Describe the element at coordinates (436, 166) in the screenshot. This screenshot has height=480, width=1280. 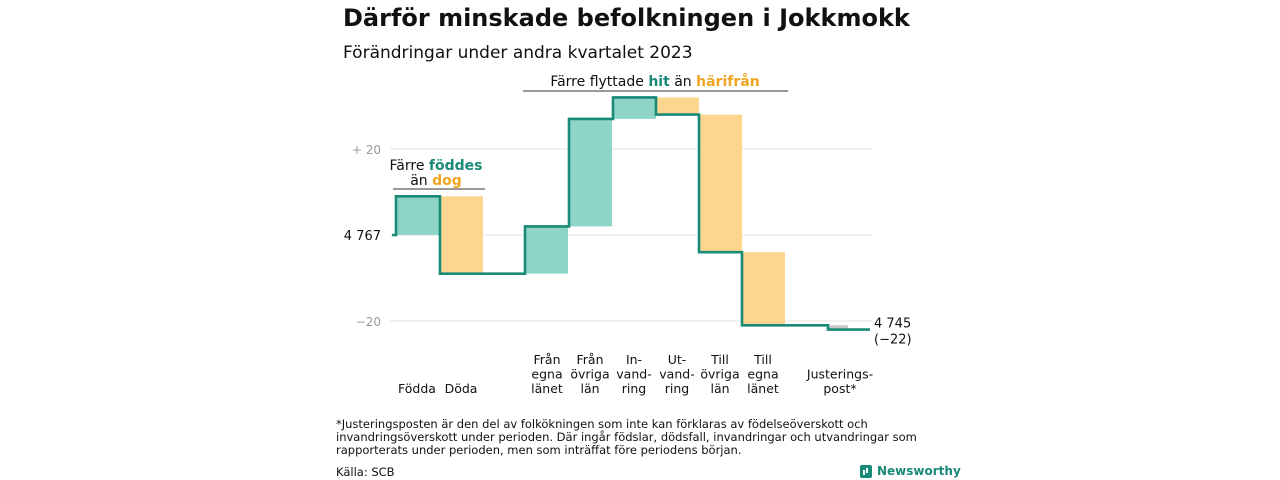
I see `births-annotation-line1: Färre föddes` at that location.